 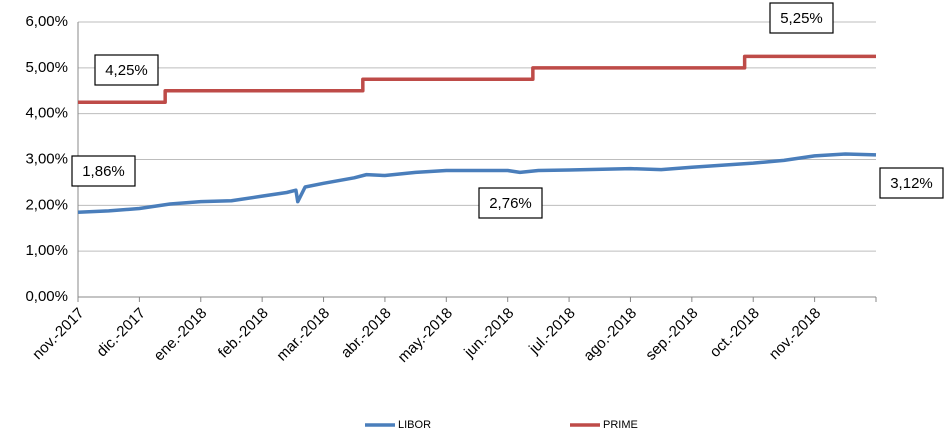 What do you see at coordinates (46, 250) in the screenshot?
I see `y-tick-label: 1,00%` at bounding box center [46, 250].